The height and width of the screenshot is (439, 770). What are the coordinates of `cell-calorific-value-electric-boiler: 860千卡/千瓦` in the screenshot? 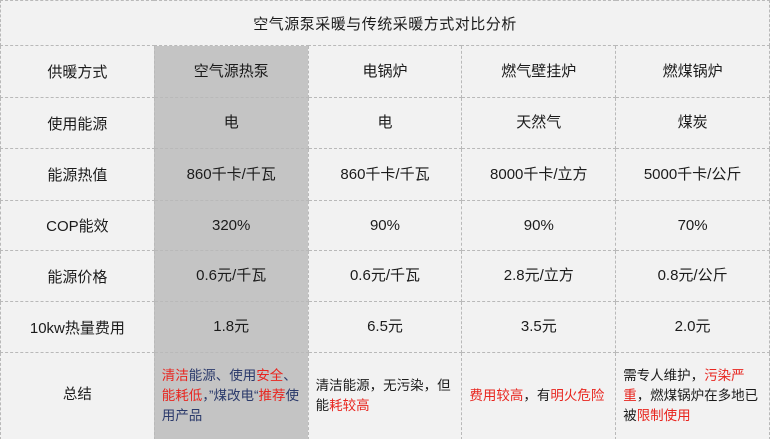 It's located at (385, 174).